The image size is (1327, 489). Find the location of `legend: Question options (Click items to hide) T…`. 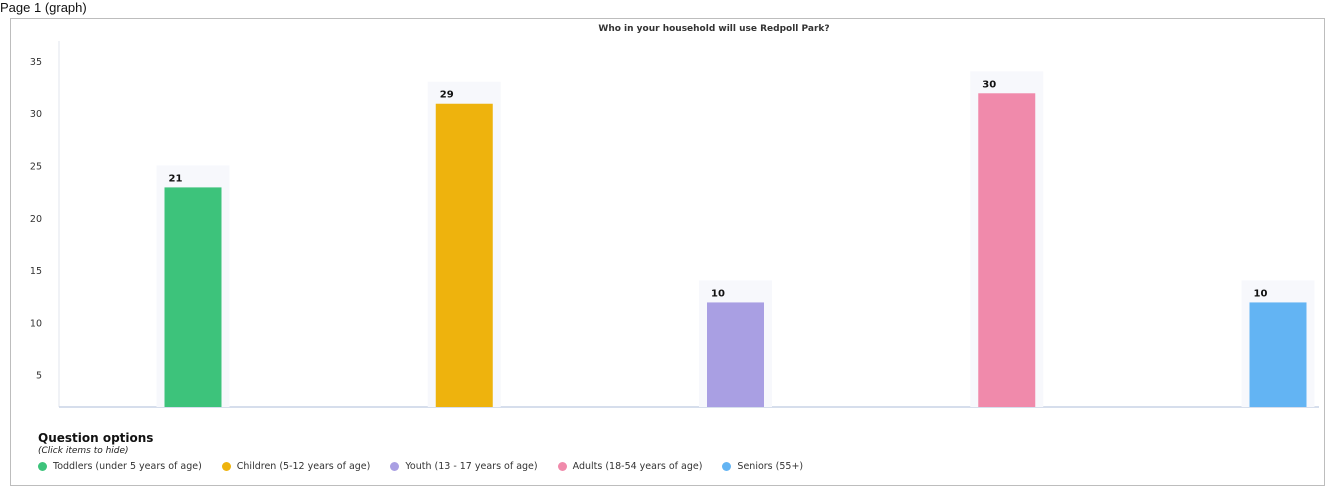

legend: Question options (Click items to hide) T… is located at coordinates (420, 451).